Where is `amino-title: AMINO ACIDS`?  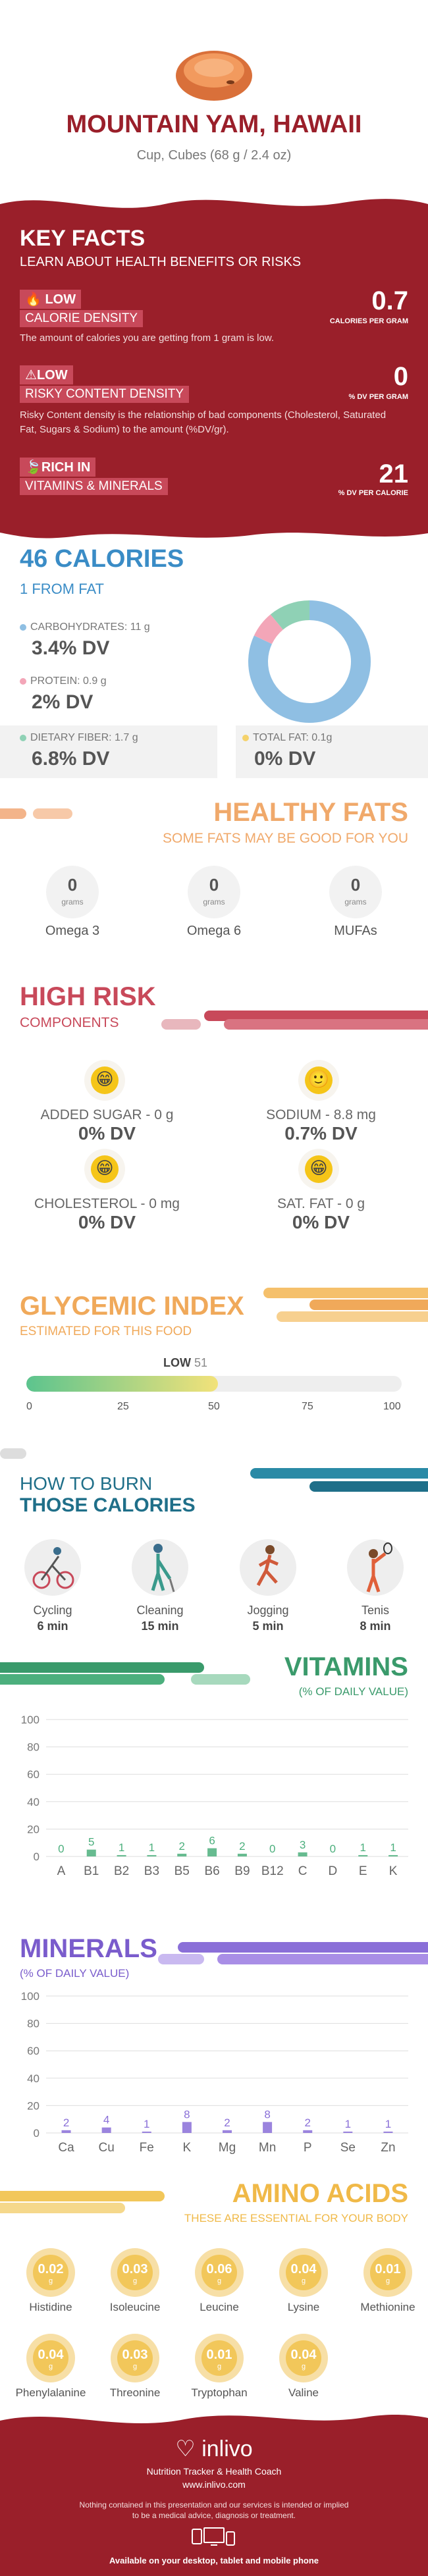
amino-title: AMINO ACIDS is located at coordinates (320, 2193).